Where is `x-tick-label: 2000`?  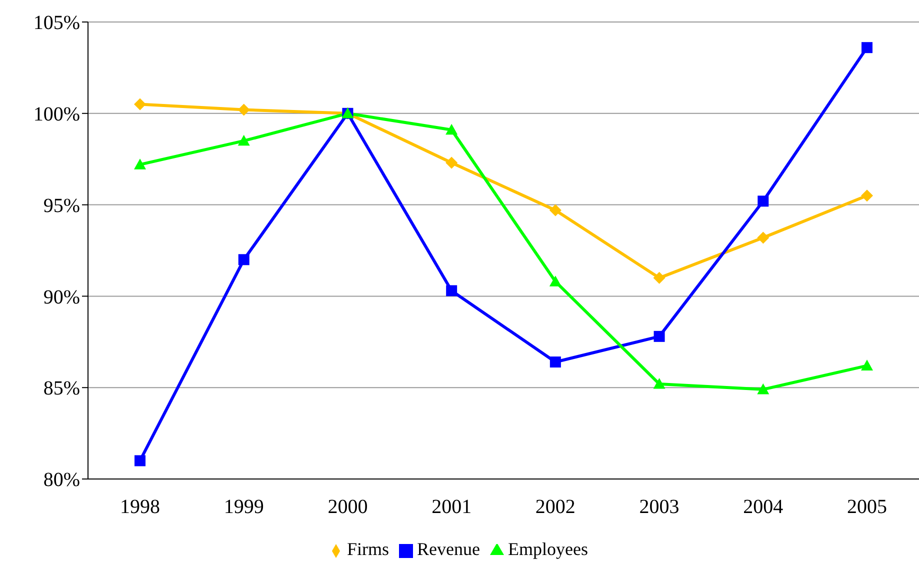
x-tick-label: 2000 is located at coordinates (348, 507).